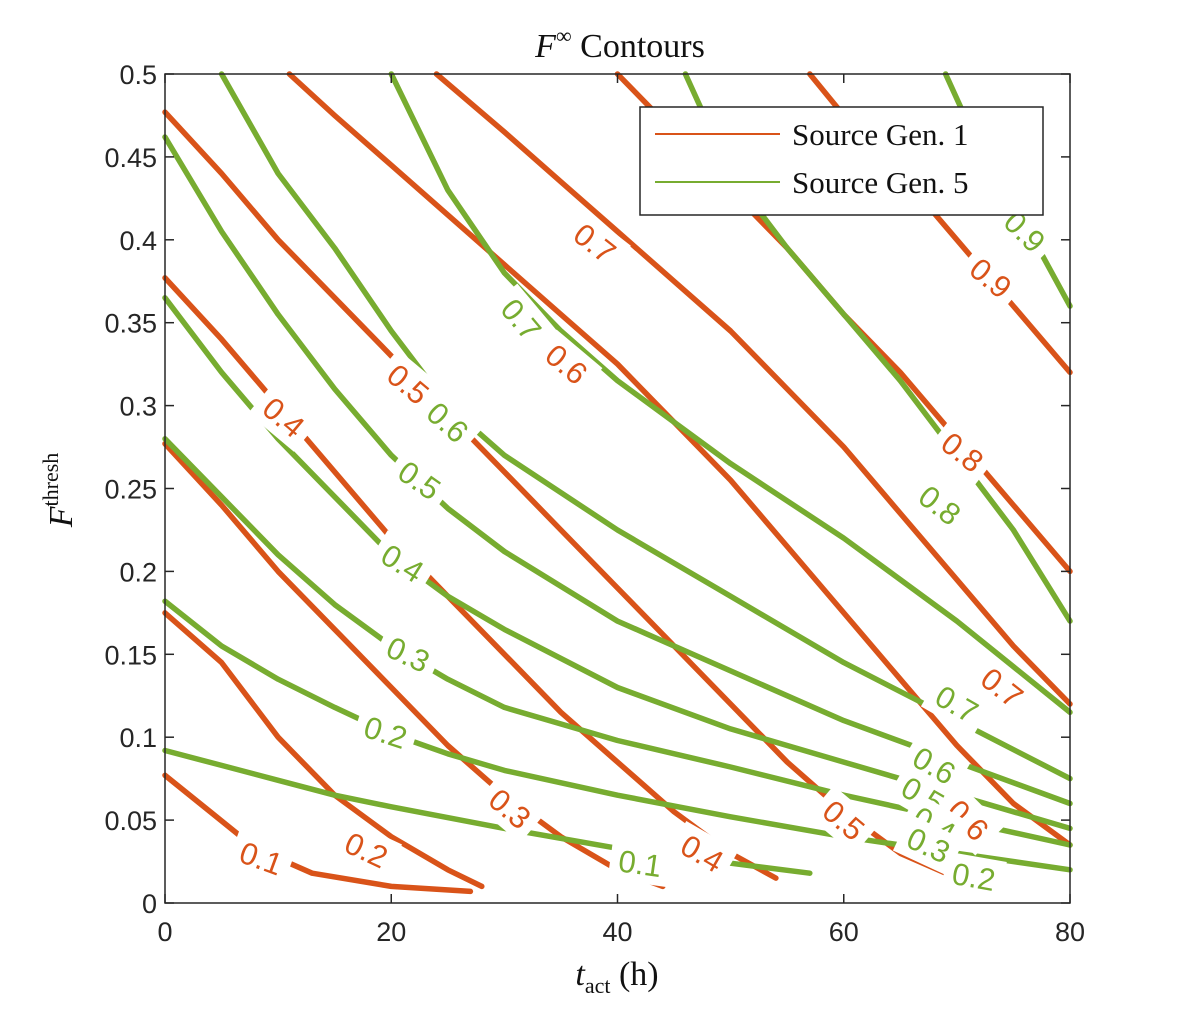 The height and width of the screenshot is (1025, 1181). What do you see at coordinates (138, 241) in the screenshot?
I see `y-tick-label: 0.4` at bounding box center [138, 241].